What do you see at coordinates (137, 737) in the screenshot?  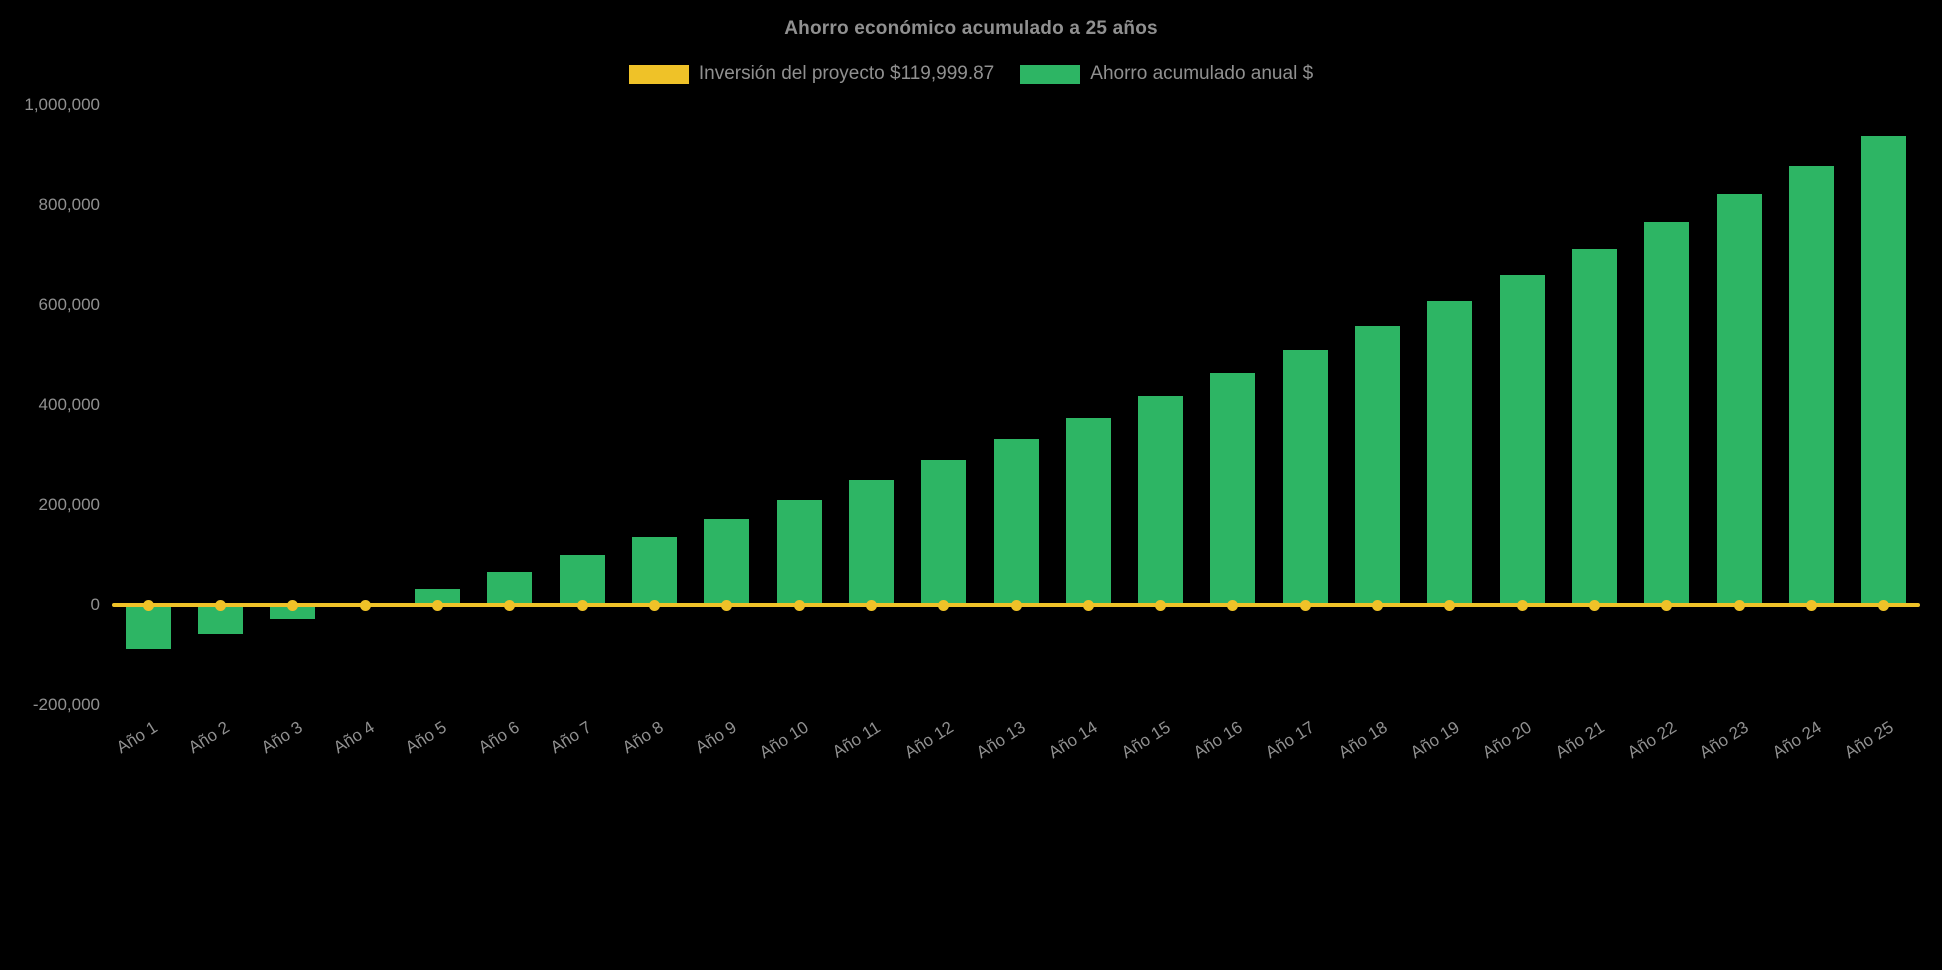 I see `x-tick-label: Año 1` at bounding box center [137, 737].